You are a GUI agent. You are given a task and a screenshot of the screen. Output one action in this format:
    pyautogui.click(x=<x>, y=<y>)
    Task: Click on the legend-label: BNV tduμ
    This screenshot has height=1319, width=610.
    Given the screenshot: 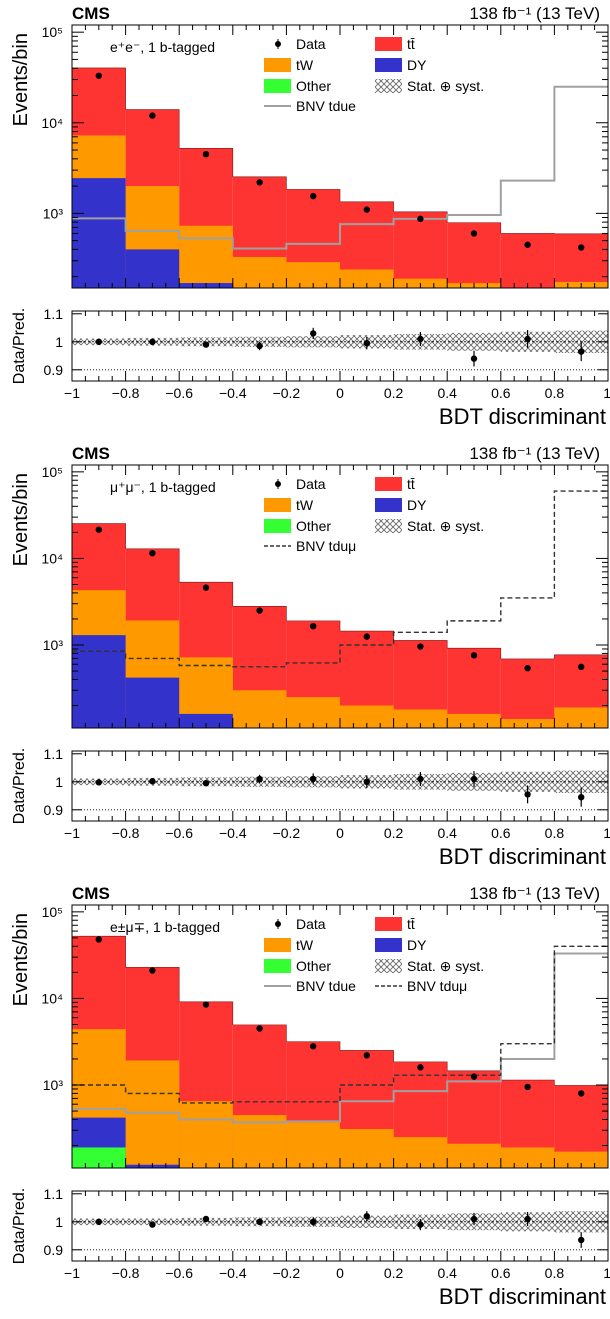 What is the action you would take?
    pyautogui.click(x=326, y=546)
    